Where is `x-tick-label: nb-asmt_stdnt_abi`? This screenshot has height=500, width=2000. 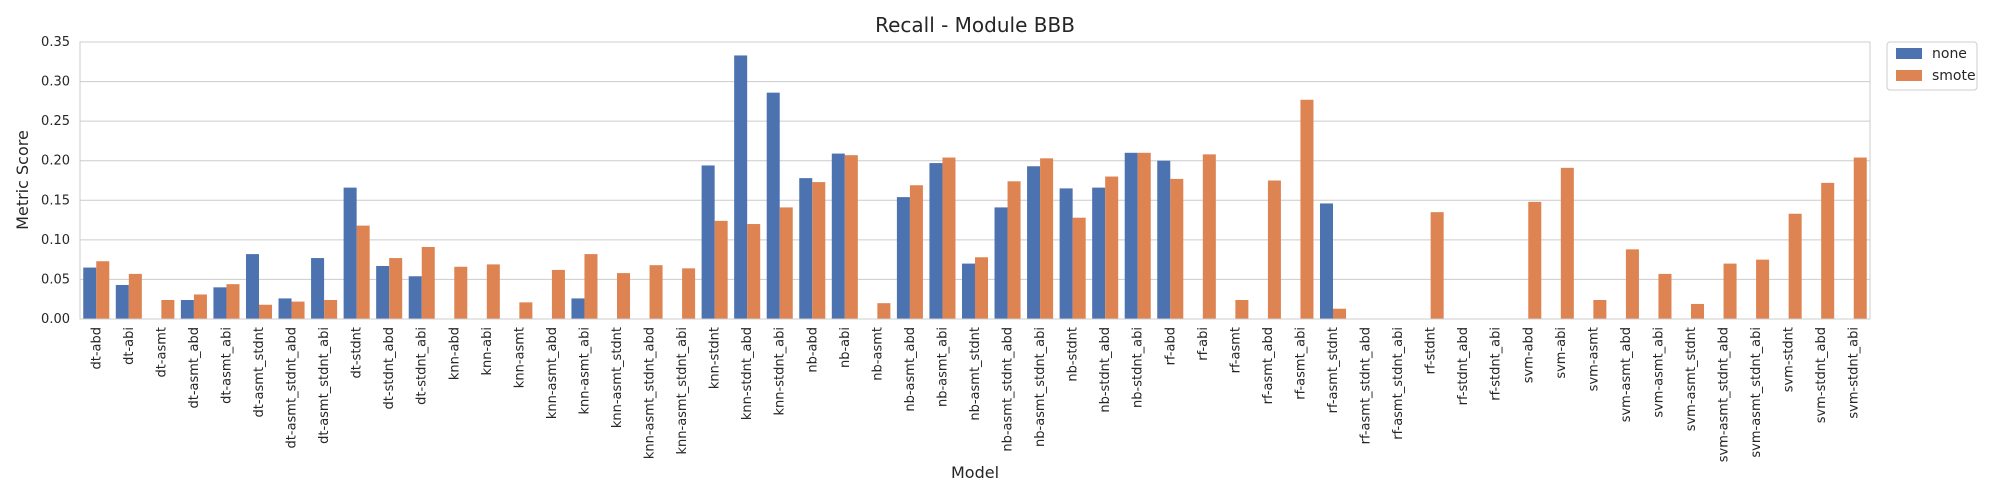
x-tick-label: nb-asmt_stdnt_abi is located at coordinates (1040, 387).